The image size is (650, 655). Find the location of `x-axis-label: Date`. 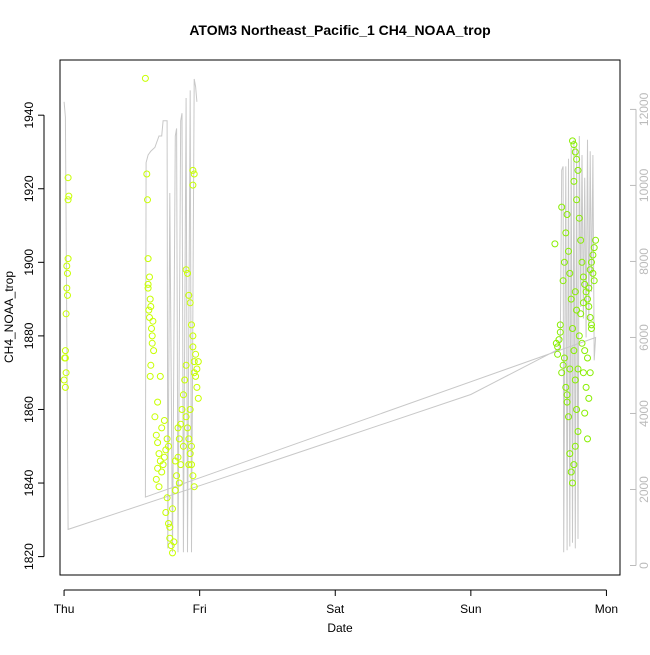

x-axis-label: Date is located at coordinates (340, 628).